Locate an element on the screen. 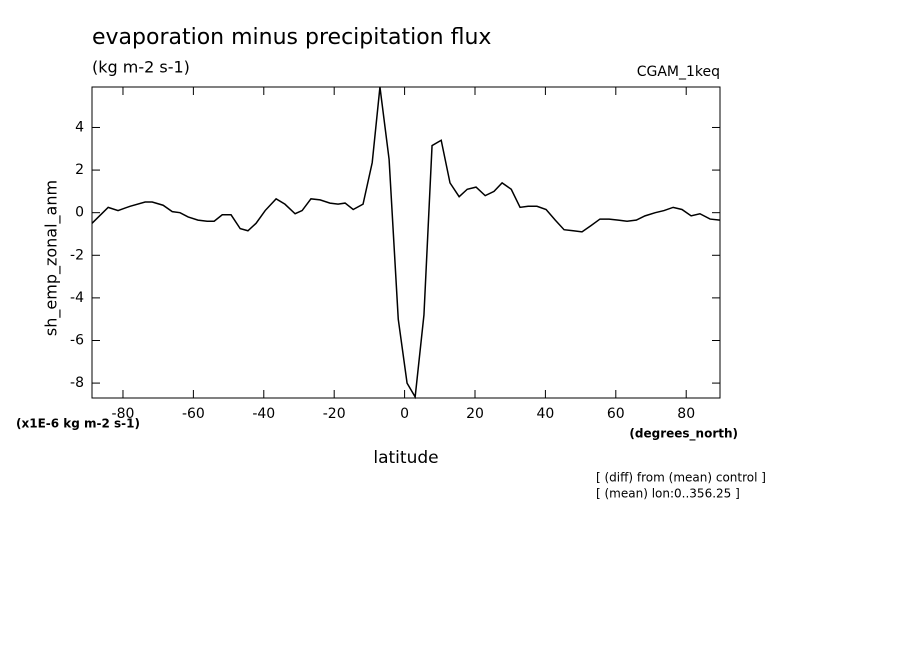 Image resolution: width=904 pixels, height=654 pixels. x-tick-label: 80 is located at coordinates (686, 414).